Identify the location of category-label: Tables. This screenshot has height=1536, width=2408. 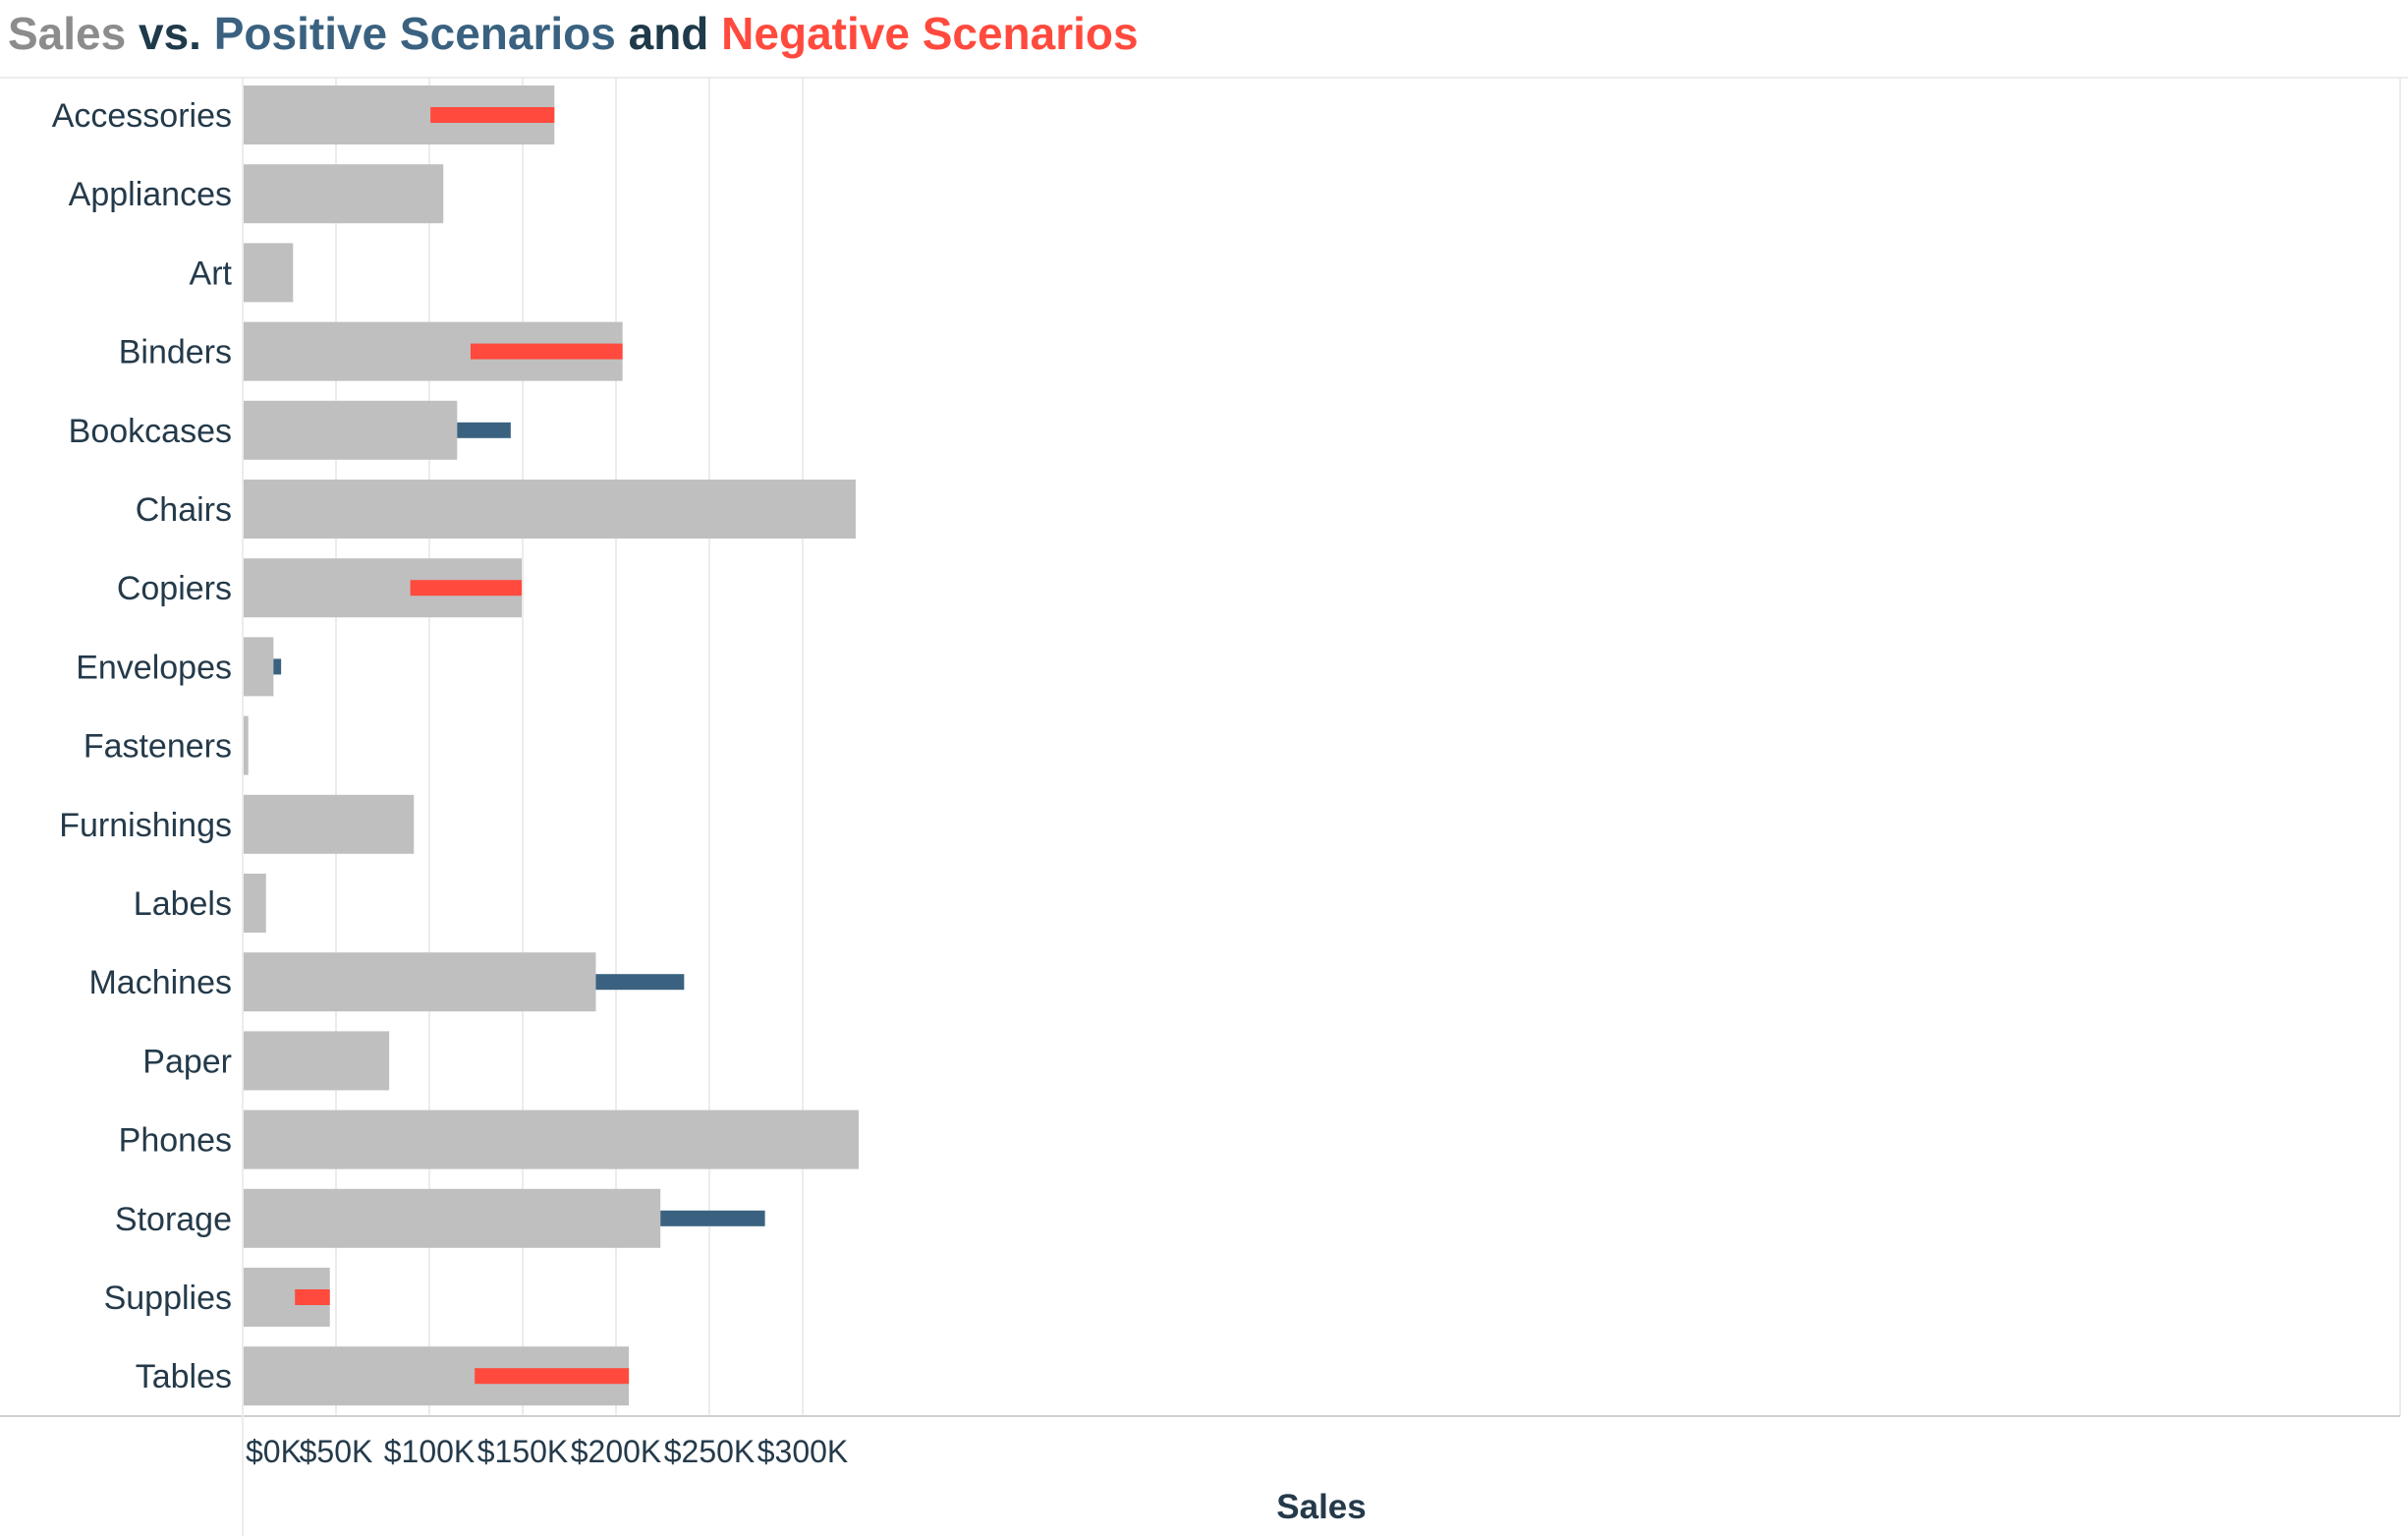
(184, 1376).